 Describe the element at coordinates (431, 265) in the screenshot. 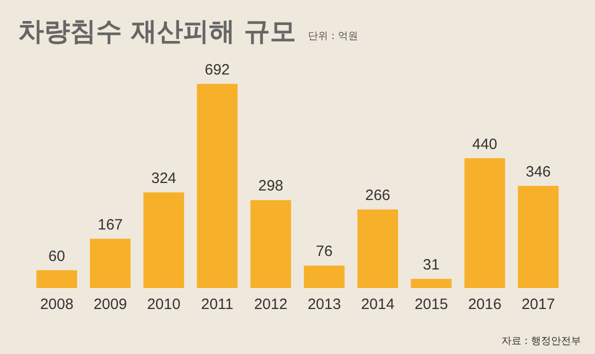

I see `data-label: 31` at that location.